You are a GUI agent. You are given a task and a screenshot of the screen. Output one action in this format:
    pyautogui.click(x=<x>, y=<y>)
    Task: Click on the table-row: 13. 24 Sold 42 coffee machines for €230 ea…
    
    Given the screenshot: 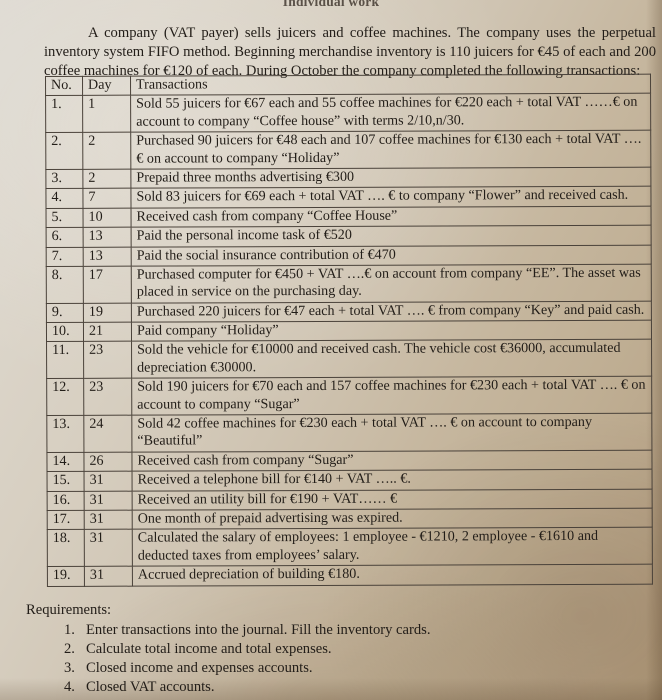 What is the action you would take?
    pyautogui.click(x=349, y=433)
    